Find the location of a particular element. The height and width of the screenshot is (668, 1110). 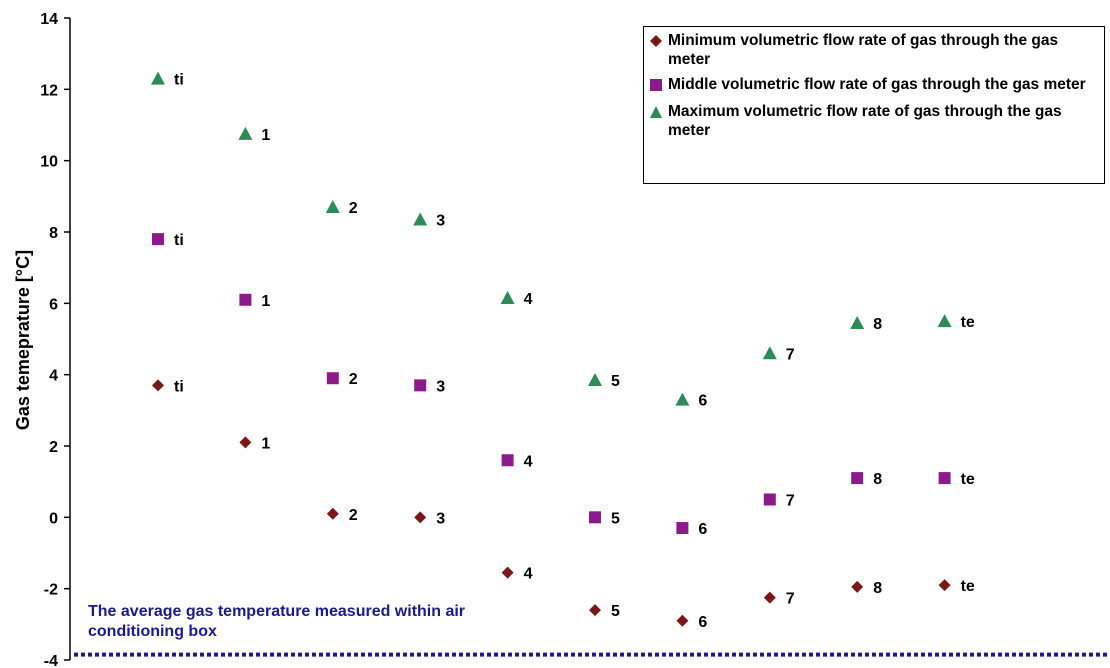

square-icon is located at coordinates (659, 85).